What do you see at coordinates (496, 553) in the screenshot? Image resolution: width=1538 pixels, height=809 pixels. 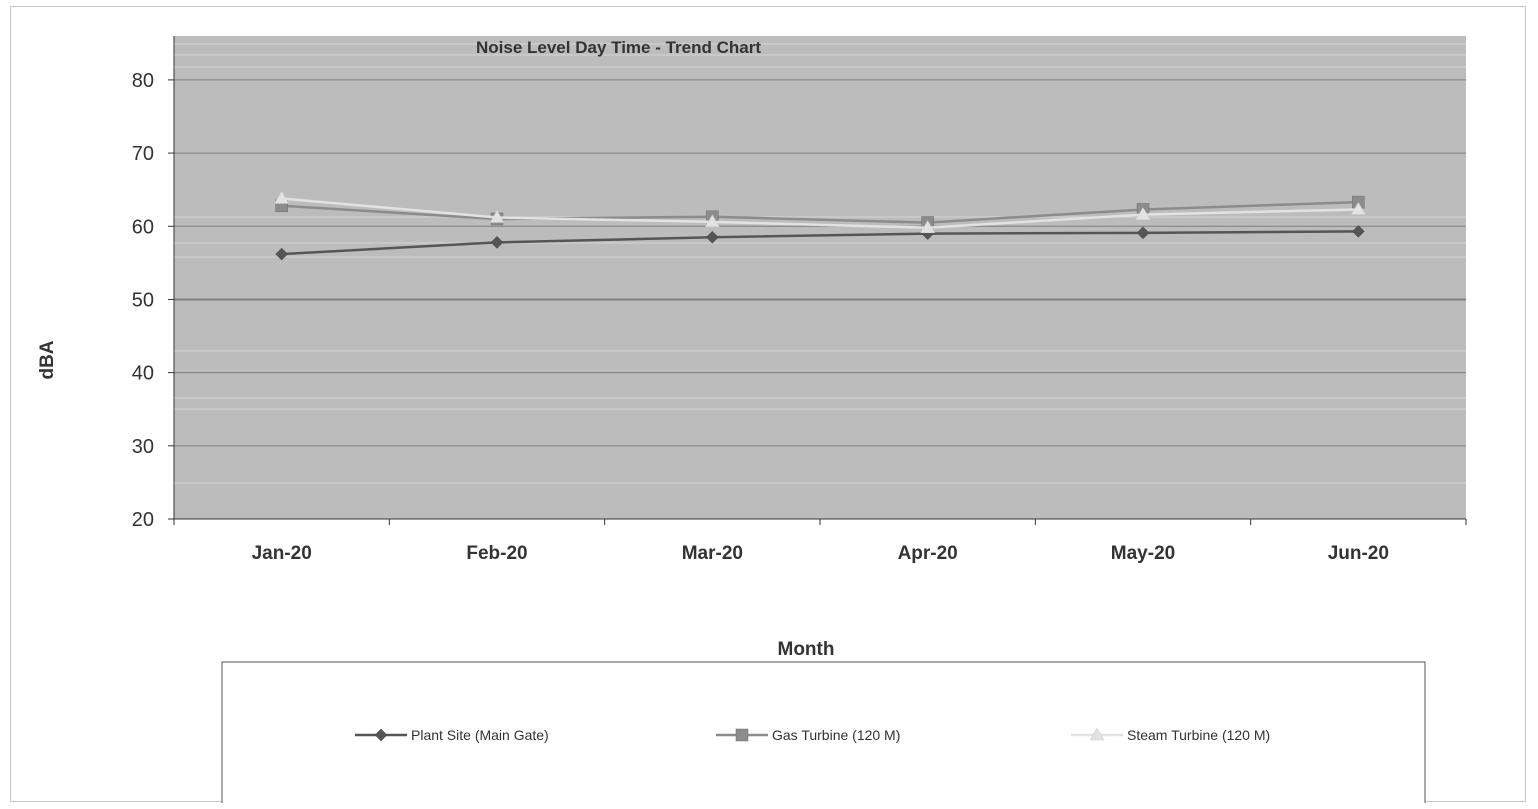 I see `x-tick-label-feb-20: Feb-20` at bounding box center [496, 553].